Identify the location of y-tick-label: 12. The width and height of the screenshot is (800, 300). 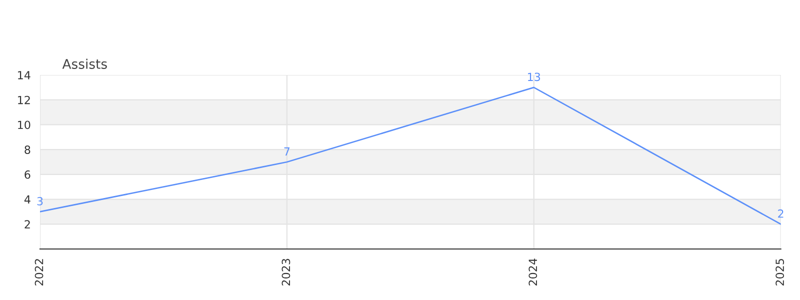
(24, 100).